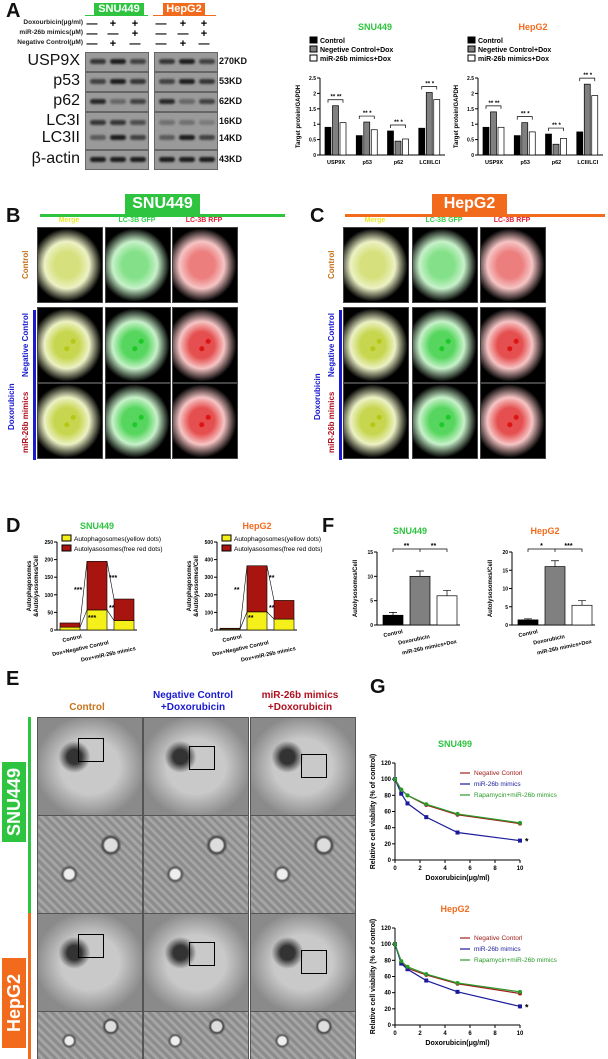  I want to click on em-row-line, so click(29, 986).